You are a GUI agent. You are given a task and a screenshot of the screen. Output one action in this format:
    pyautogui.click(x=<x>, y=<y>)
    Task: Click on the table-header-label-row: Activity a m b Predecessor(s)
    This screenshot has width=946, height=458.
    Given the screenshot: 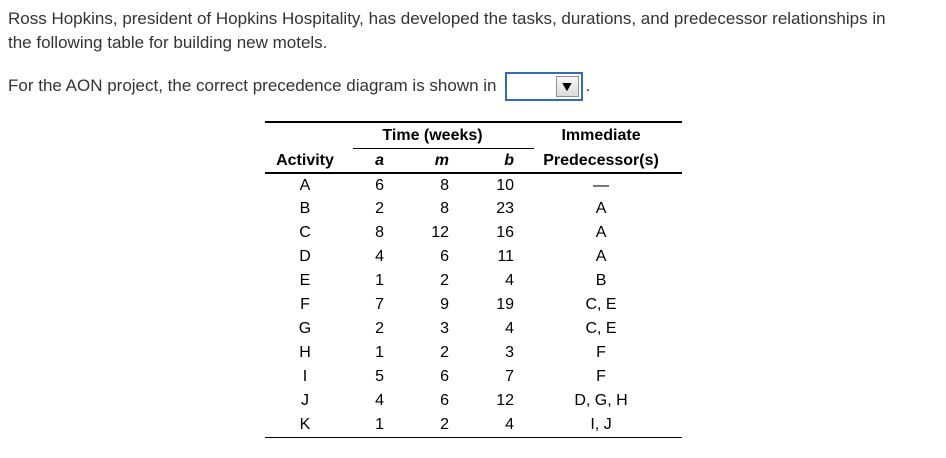 What is the action you would take?
    pyautogui.click(x=474, y=161)
    